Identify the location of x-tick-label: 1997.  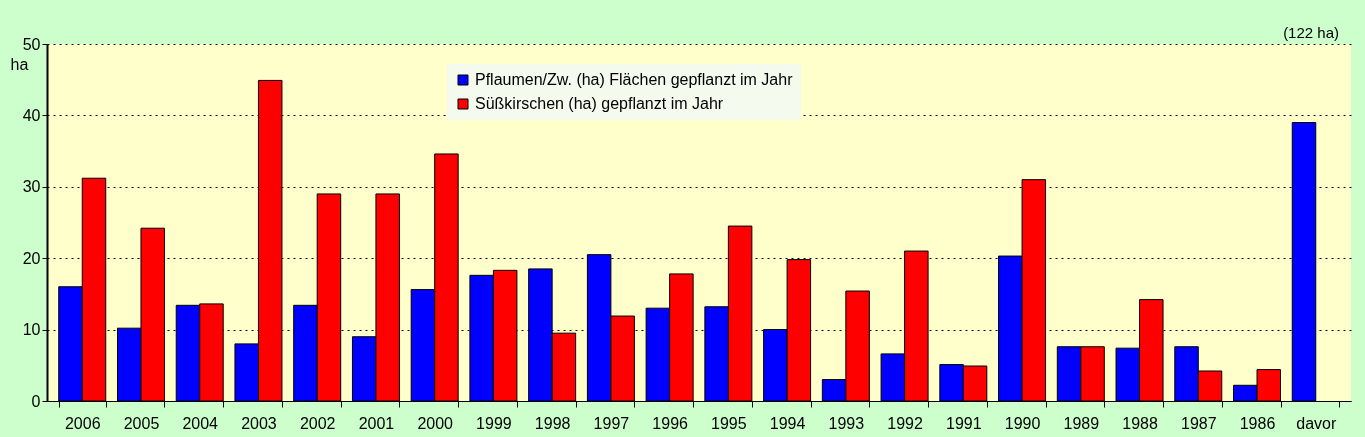
(611, 423).